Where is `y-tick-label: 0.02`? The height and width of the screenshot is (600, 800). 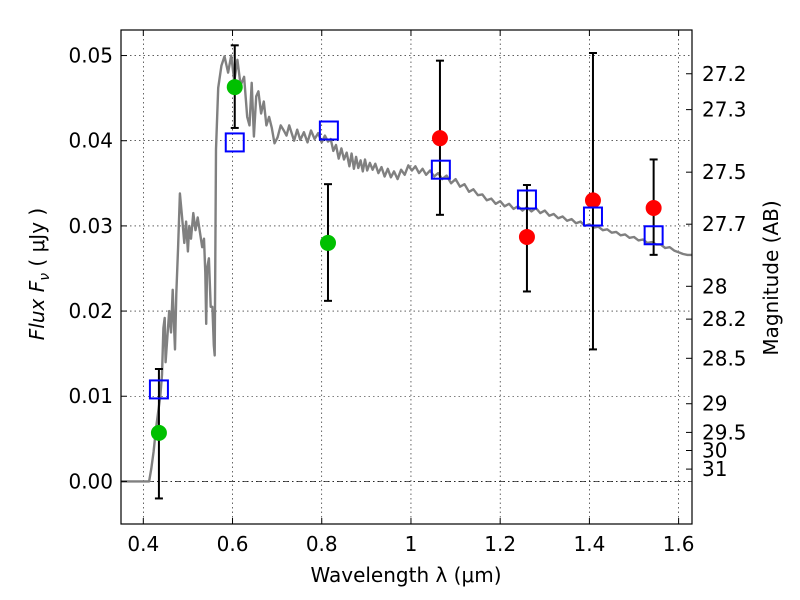 y-tick-label: 0.02 is located at coordinates (90, 311).